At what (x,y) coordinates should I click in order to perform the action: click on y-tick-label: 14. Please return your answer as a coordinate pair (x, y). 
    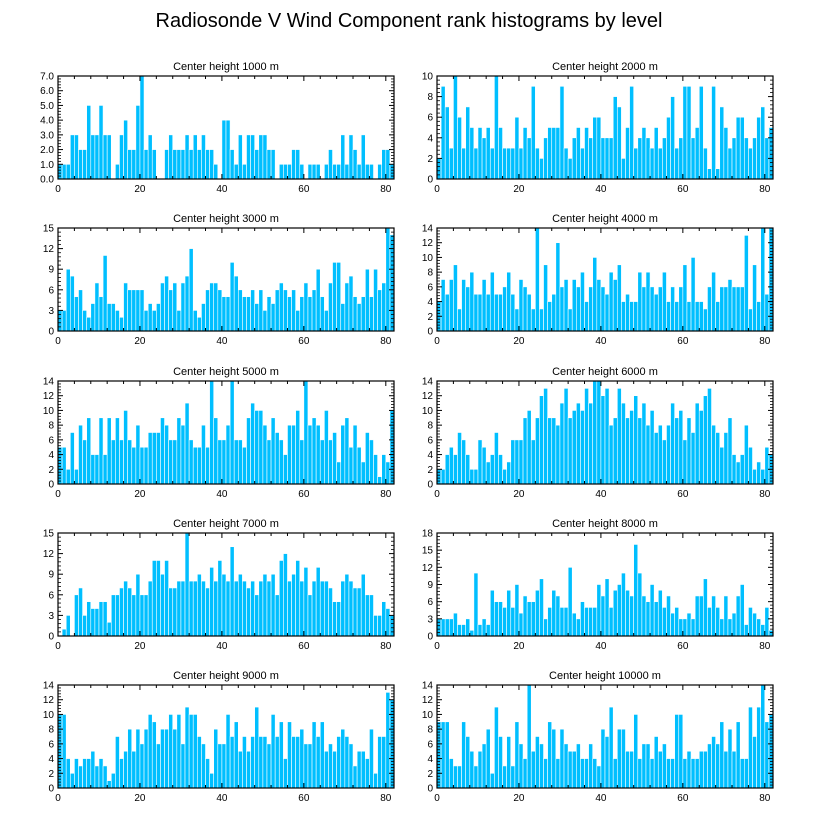
    Looking at the image, I should click on (428, 229).